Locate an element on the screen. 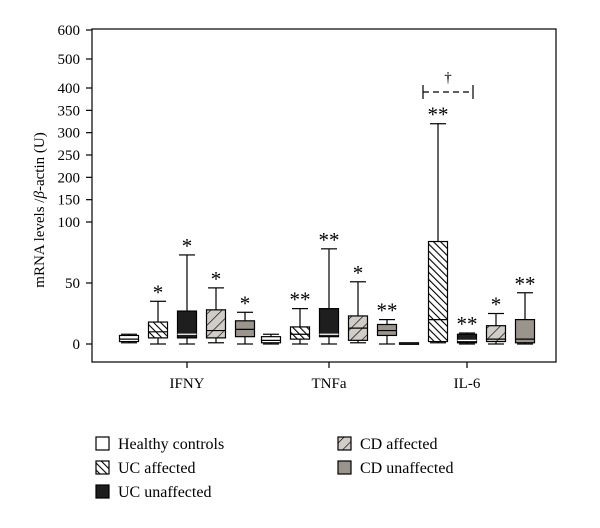 The width and height of the screenshot is (600, 528). significance-bracket: † is located at coordinates (448, 84).